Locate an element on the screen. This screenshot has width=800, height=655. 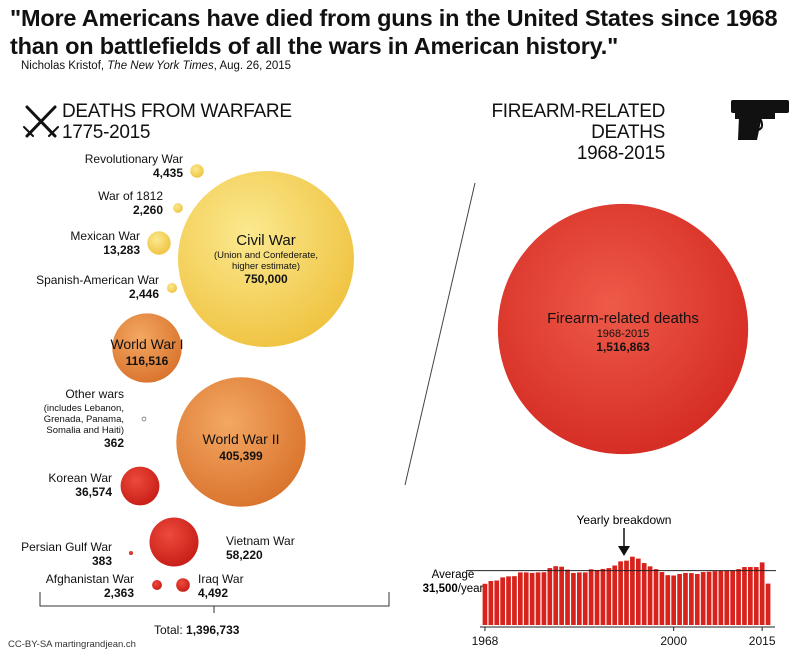
warfare-title: DEATHS FROM WARFARE is located at coordinates (177, 111).